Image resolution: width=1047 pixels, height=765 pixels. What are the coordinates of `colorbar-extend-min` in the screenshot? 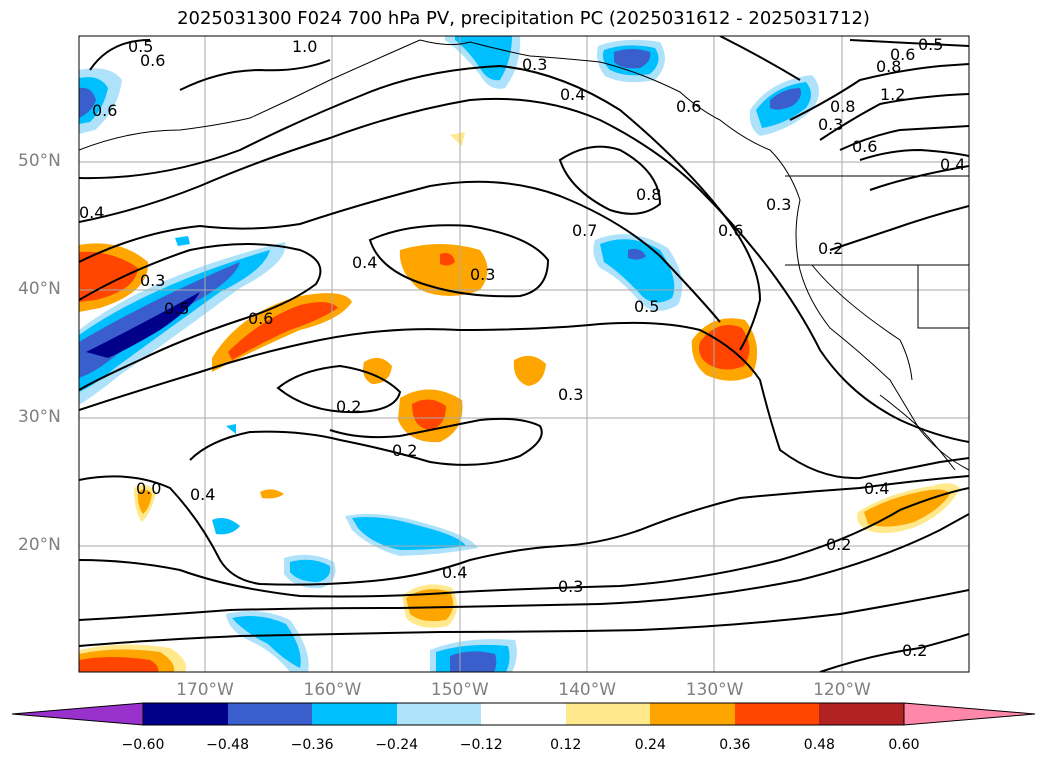 It's located at (77, 714).